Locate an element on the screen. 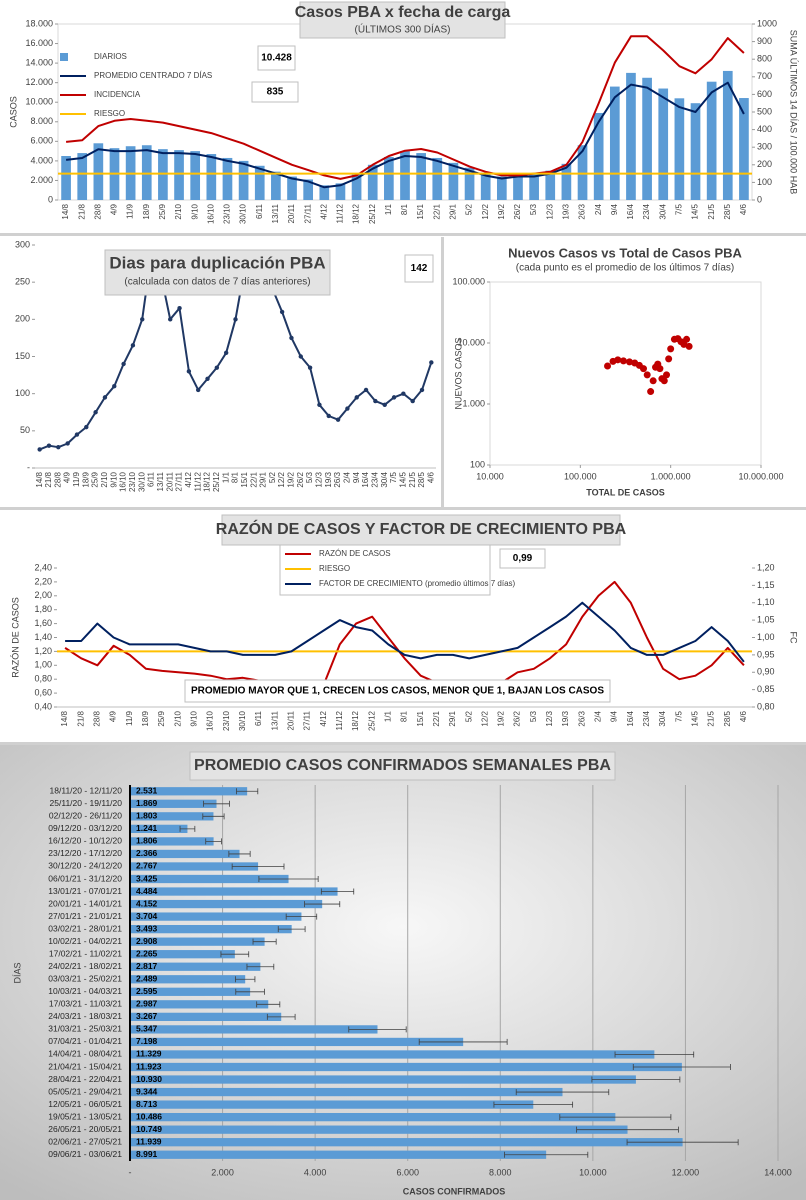 The image size is (806, 1200). value-label: 5.347 is located at coordinates (147, 1029).